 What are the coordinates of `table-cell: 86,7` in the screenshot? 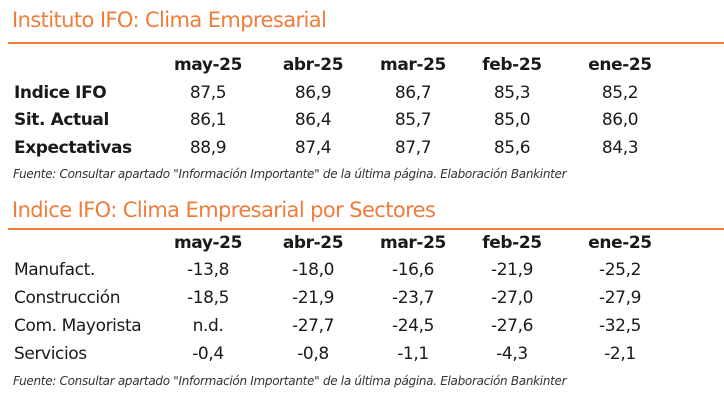 It's located at (413, 93).